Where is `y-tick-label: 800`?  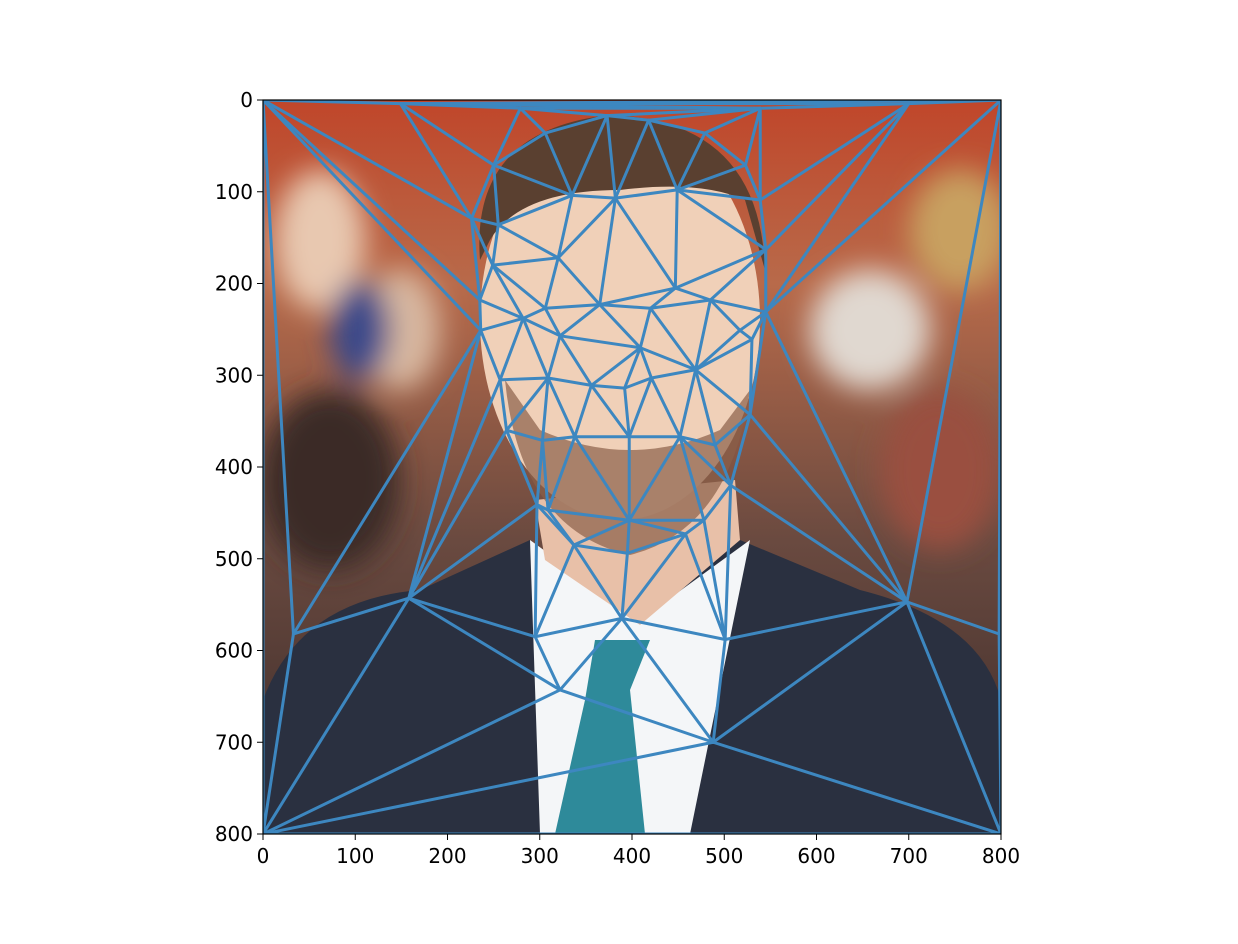
y-tick-label: 800 is located at coordinates (234, 834).